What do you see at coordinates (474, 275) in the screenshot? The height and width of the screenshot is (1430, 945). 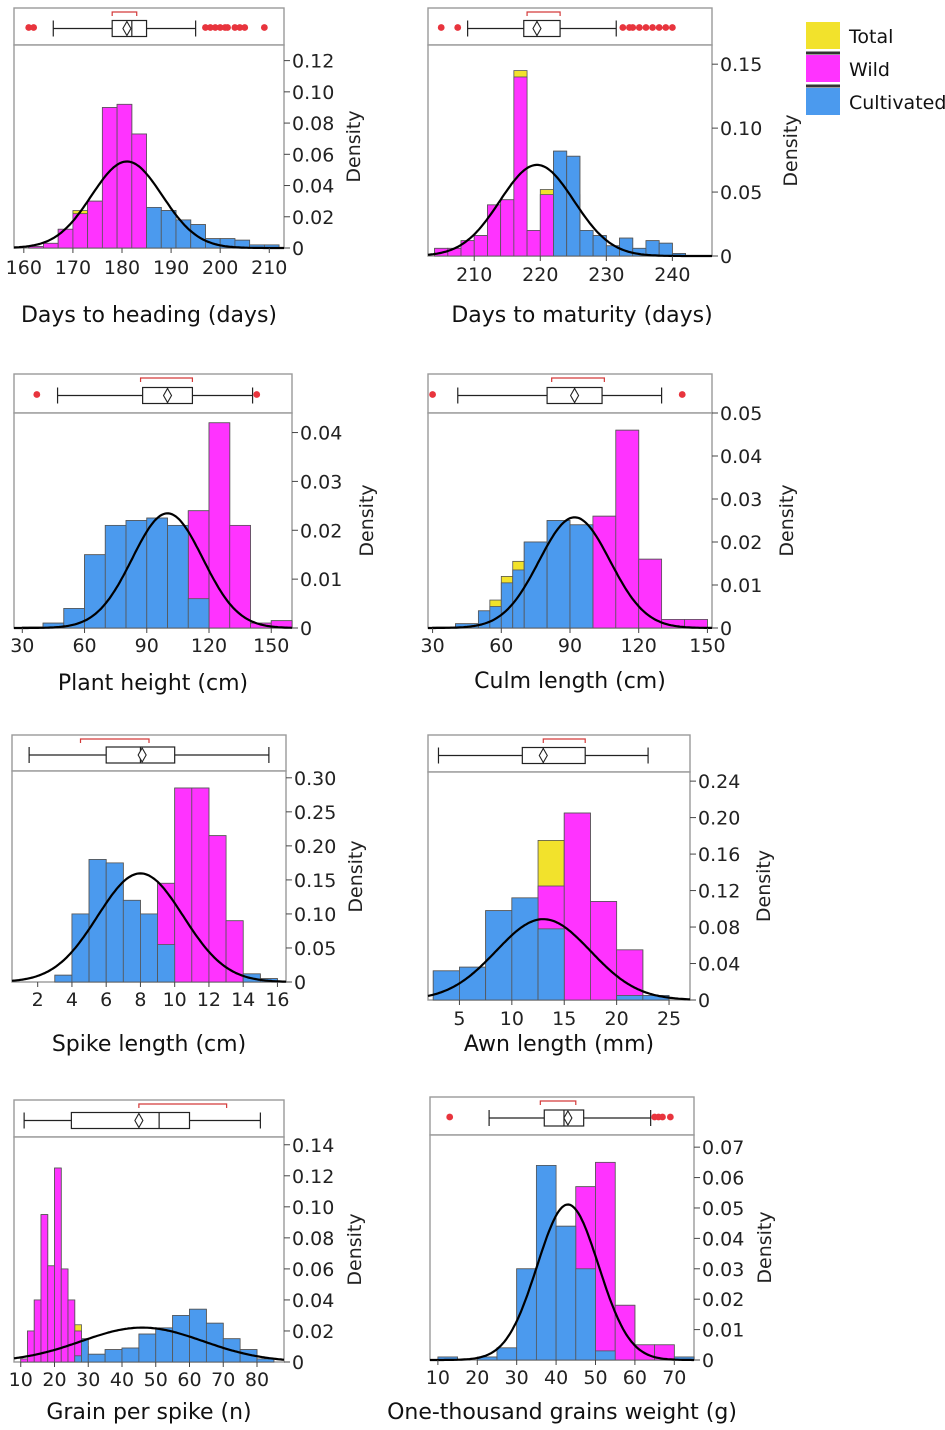 I see `x-tick-label: 210` at bounding box center [474, 275].